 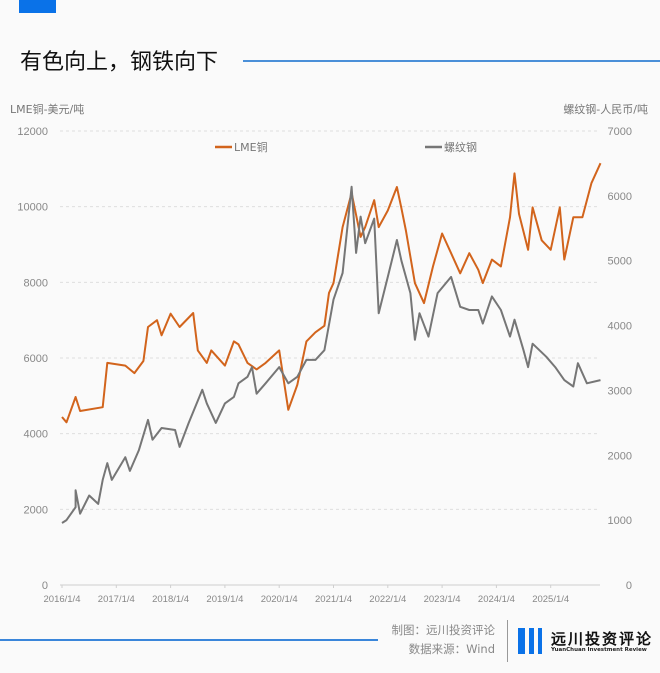 I want to click on x-tick-label: 2024/1/4, so click(x=496, y=599).